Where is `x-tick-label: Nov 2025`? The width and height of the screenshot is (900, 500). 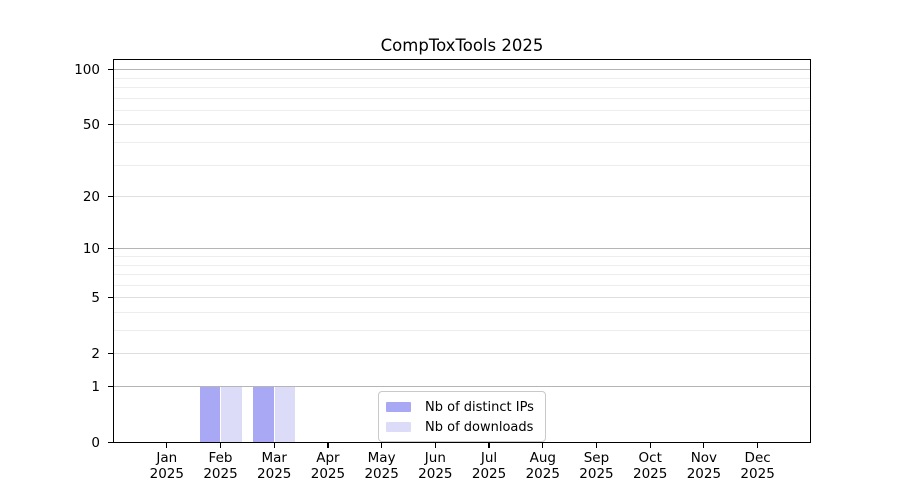
x-tick-label: Nov 2025 is located at coordinates (704, 466).